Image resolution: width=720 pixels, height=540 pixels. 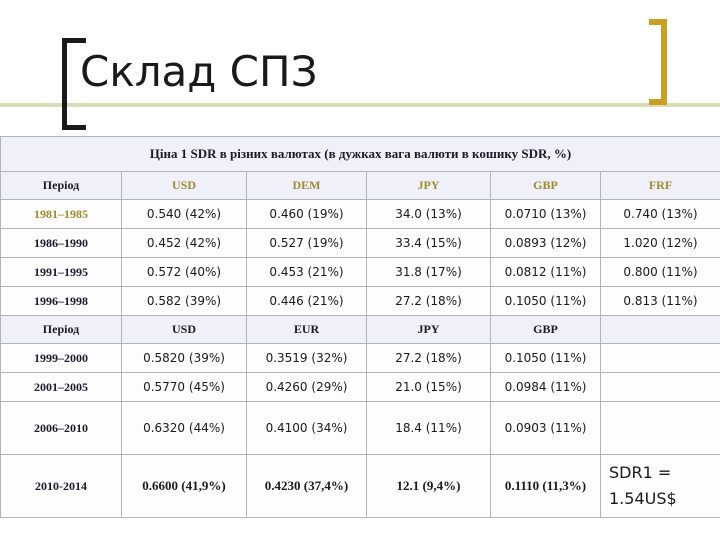 I want to click on value-cell: 0.740 (13%), so click(x=660, y=214).